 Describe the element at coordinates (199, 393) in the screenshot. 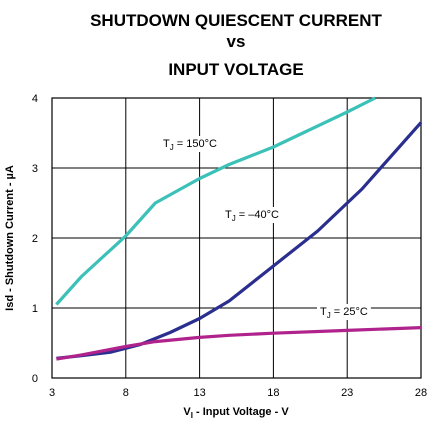

I see `x-tick-label: 13` at that location.